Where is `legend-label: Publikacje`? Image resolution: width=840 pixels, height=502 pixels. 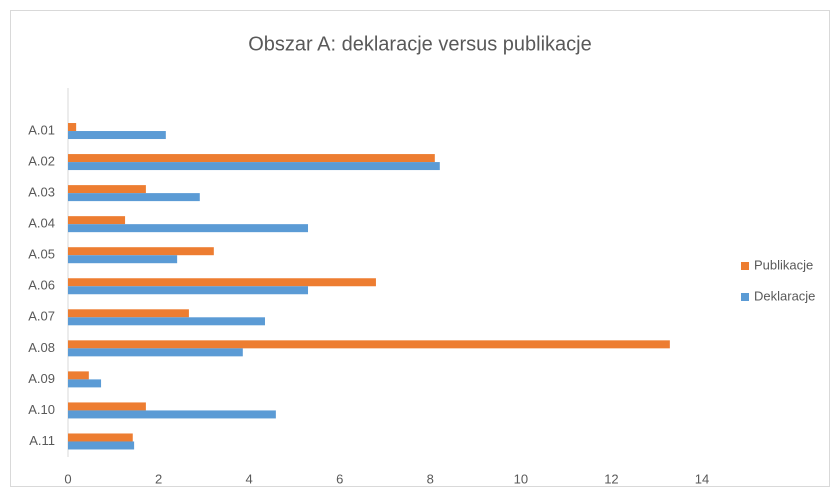 legend-label: Publikacje is located at coordinates (783, 264).